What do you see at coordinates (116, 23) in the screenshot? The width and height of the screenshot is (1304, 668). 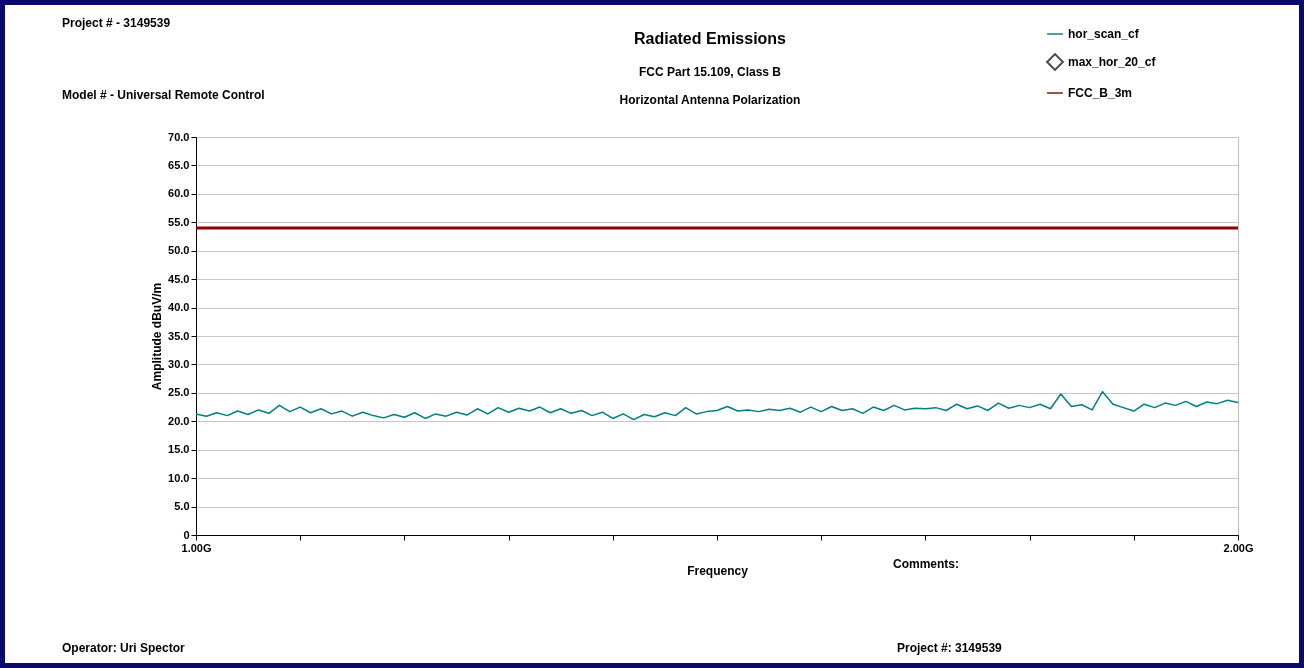 I see `text: Project # - 3149539` at bounding box center [116, 23].